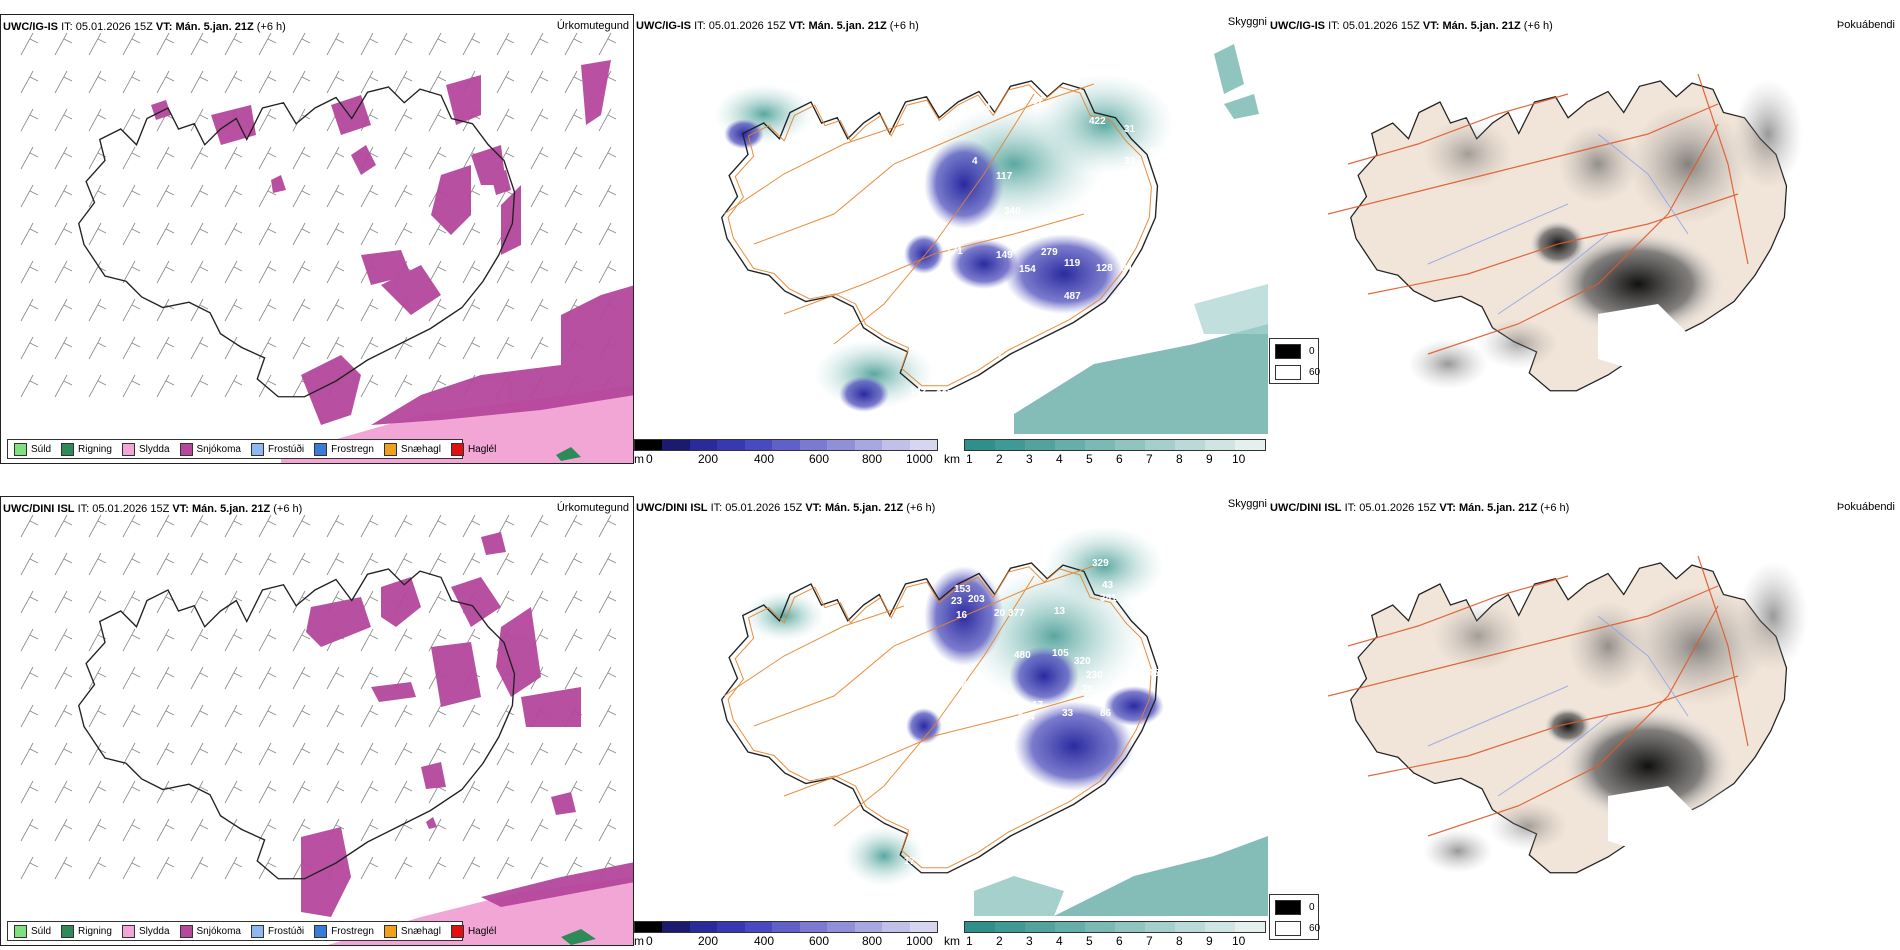  I want to click on tick: 4, so click(1059, 940).